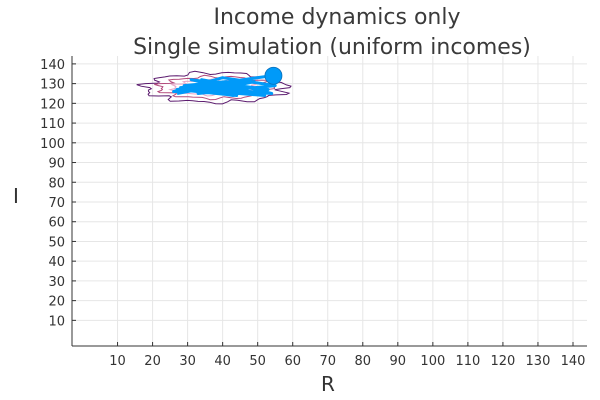 The width and height of the screenshot is (600, 400). Describe the element at coordinates (56, 262) in the screenshot. I see `y-tick-label: 40` at that location.